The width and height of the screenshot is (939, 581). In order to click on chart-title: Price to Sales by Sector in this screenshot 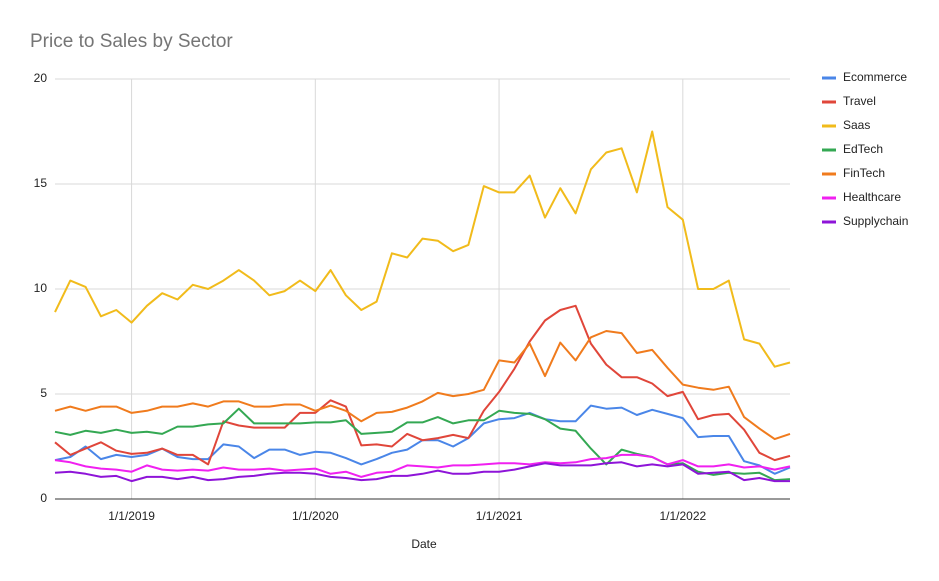, I will do `click(131, 41)`.